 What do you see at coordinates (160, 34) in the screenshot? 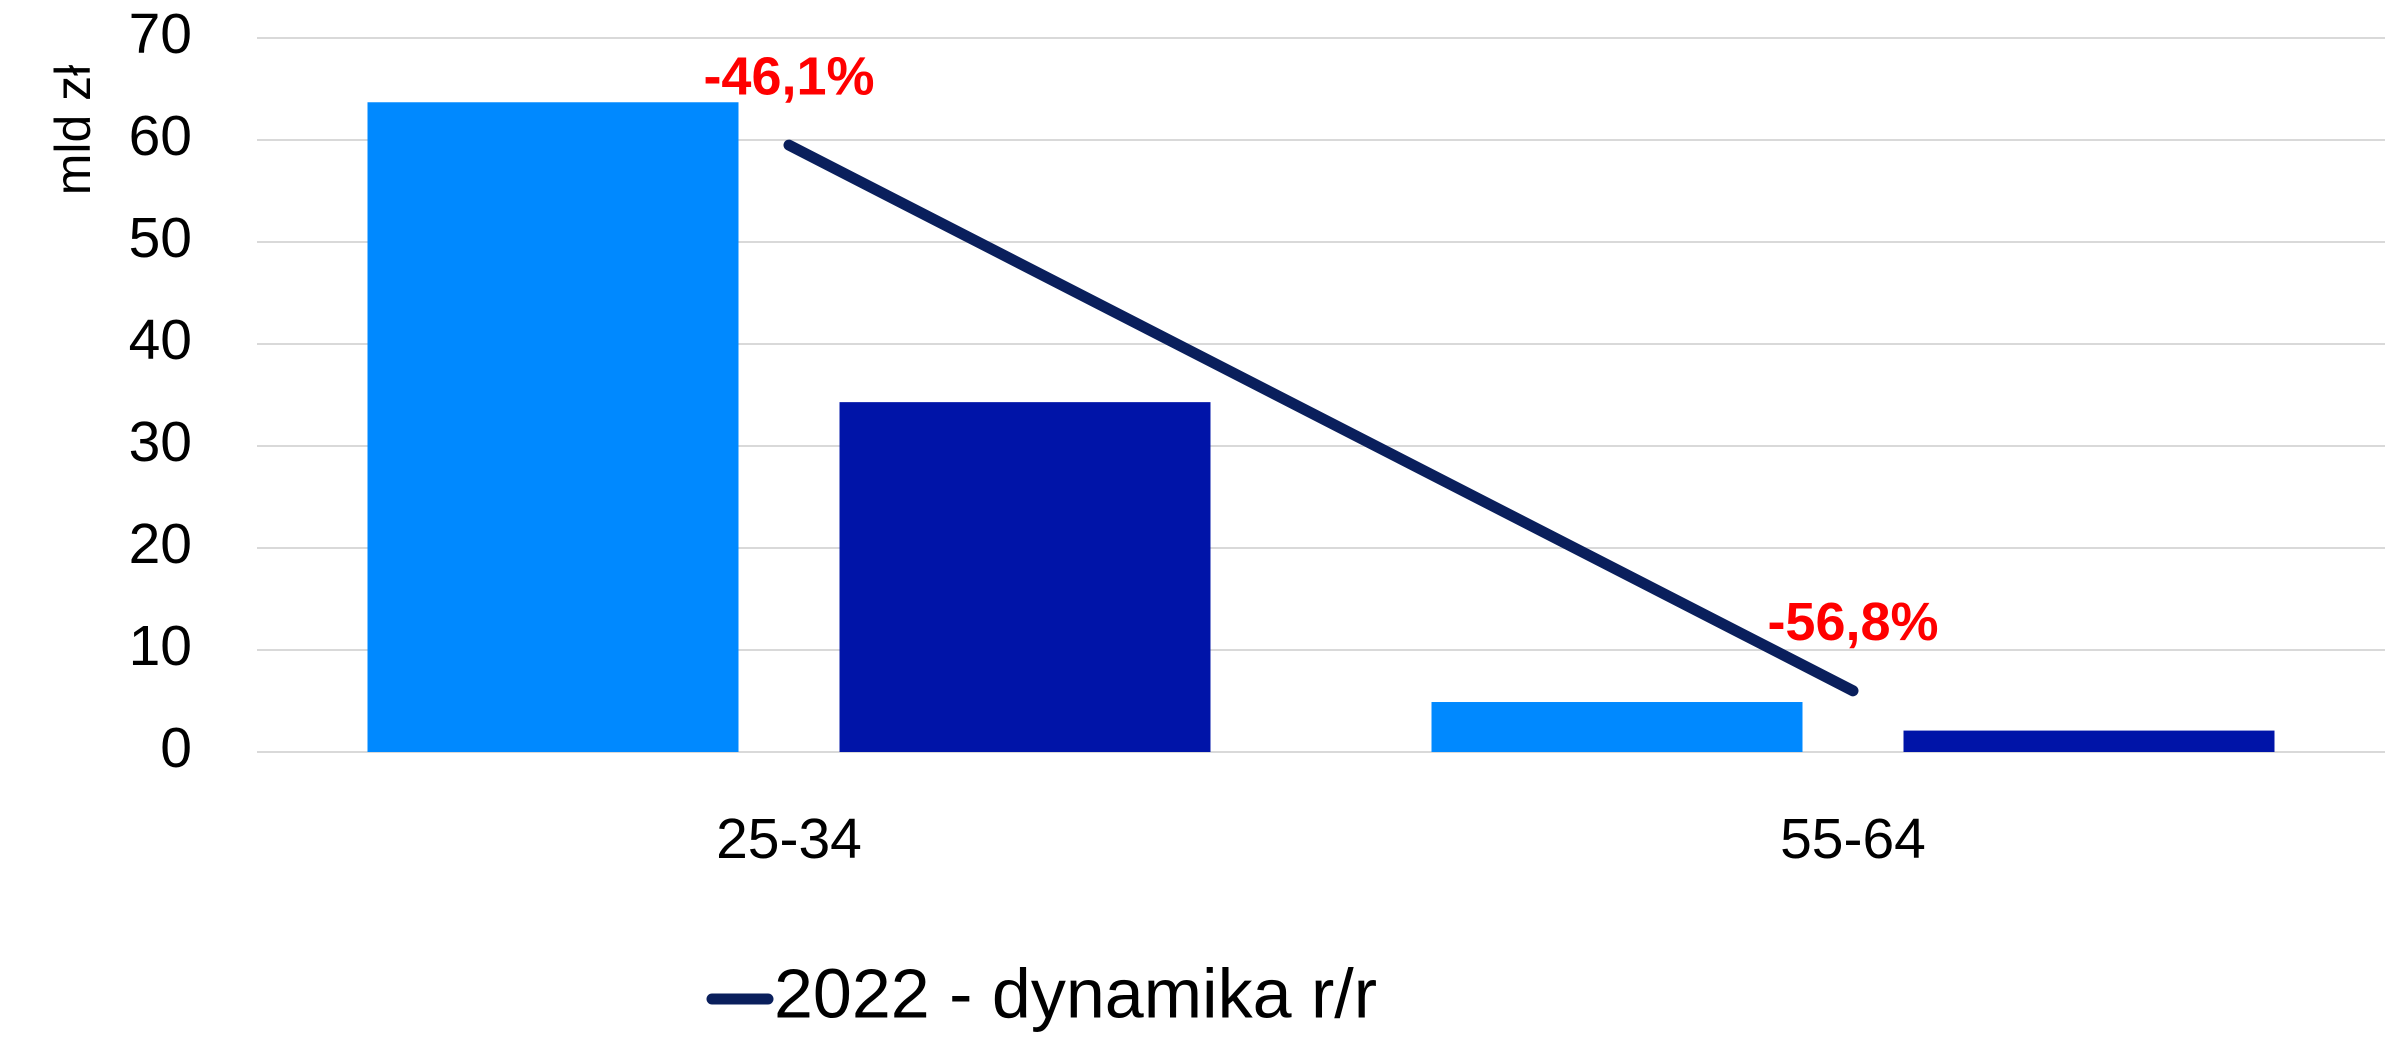
I see `y-tick-label: 70` at bounding box center [160, 34].